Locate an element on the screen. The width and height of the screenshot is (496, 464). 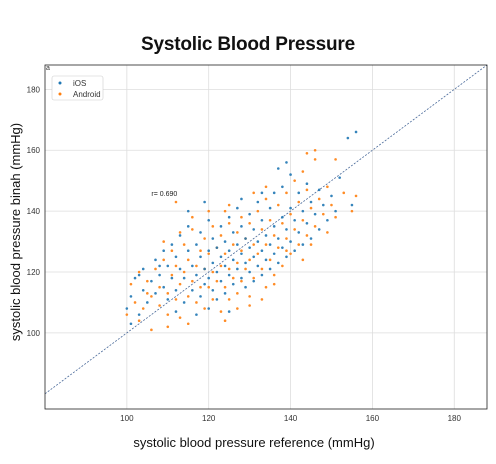
x-tick-label: 140 is located at coordinates (291, 418).